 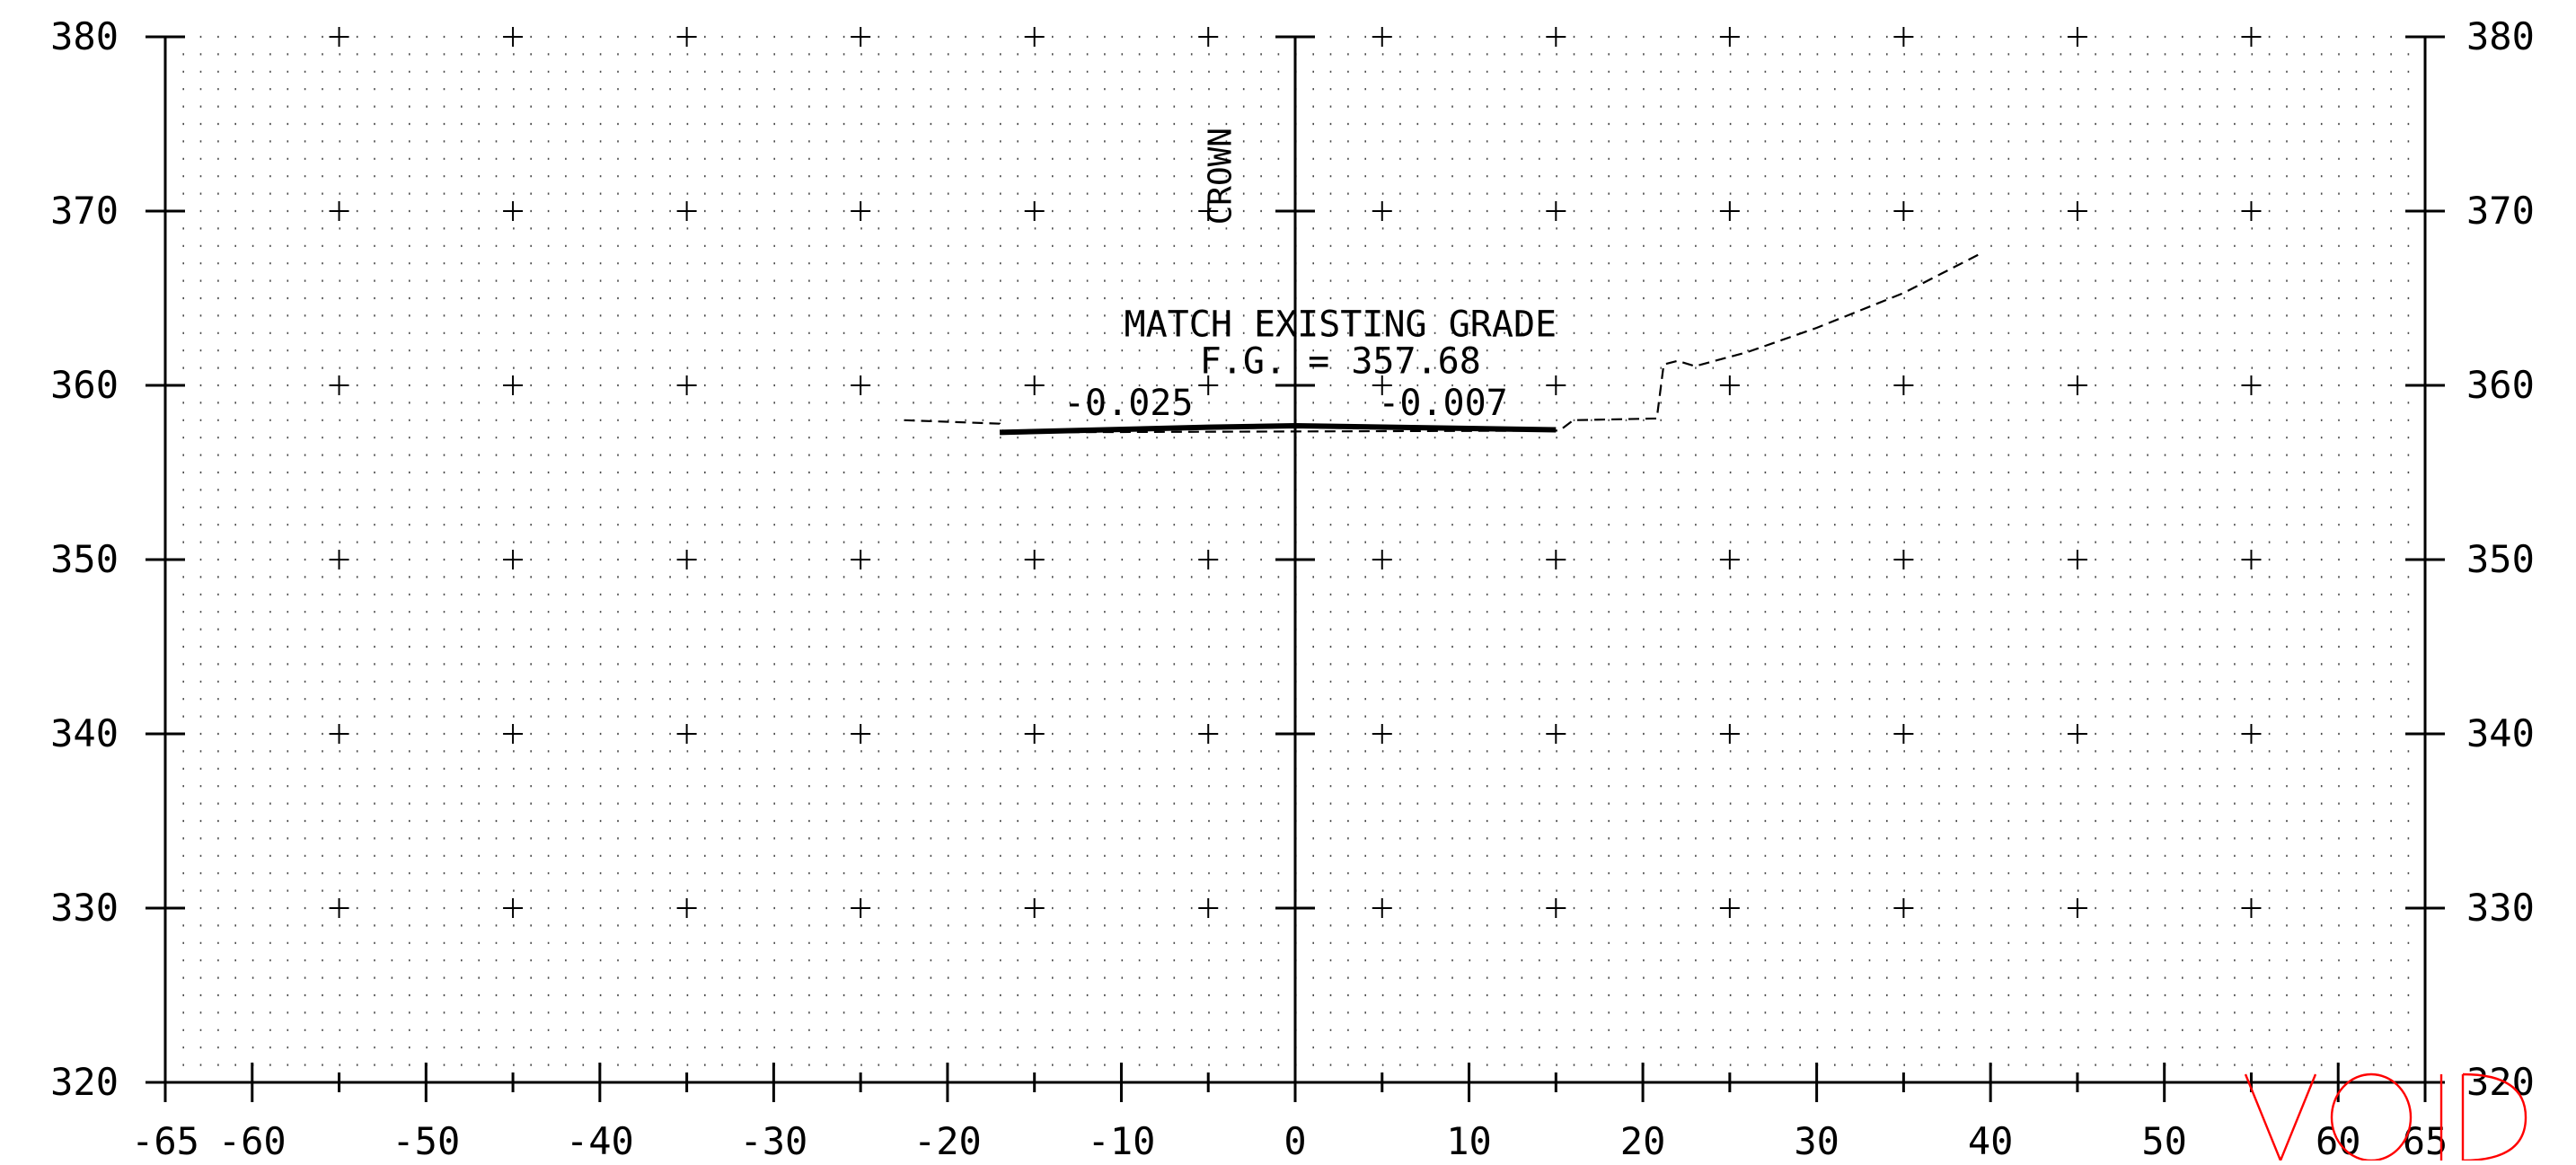 I want to click on x-axis-ticks: -65 -60 -50 -40 -30 -20 -10 0 10 20 30 40 50 60 65, so click(x=1289, y=1113).